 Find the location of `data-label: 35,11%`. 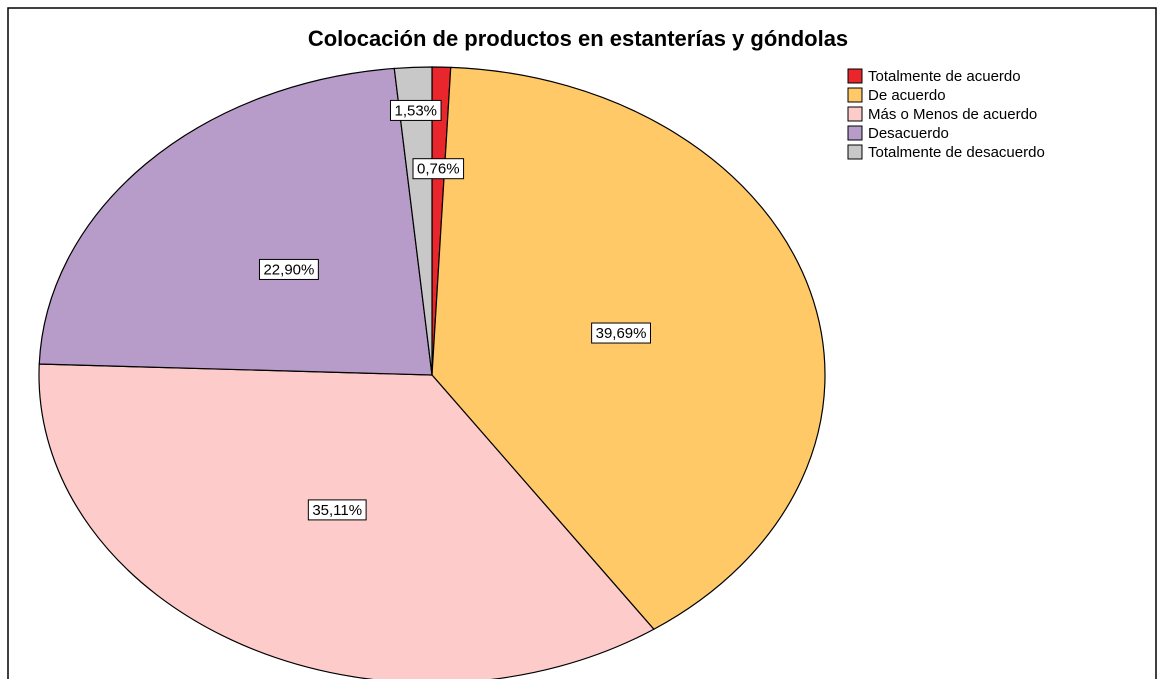

data-label: 35,11% is located at coordinates (337, 510).